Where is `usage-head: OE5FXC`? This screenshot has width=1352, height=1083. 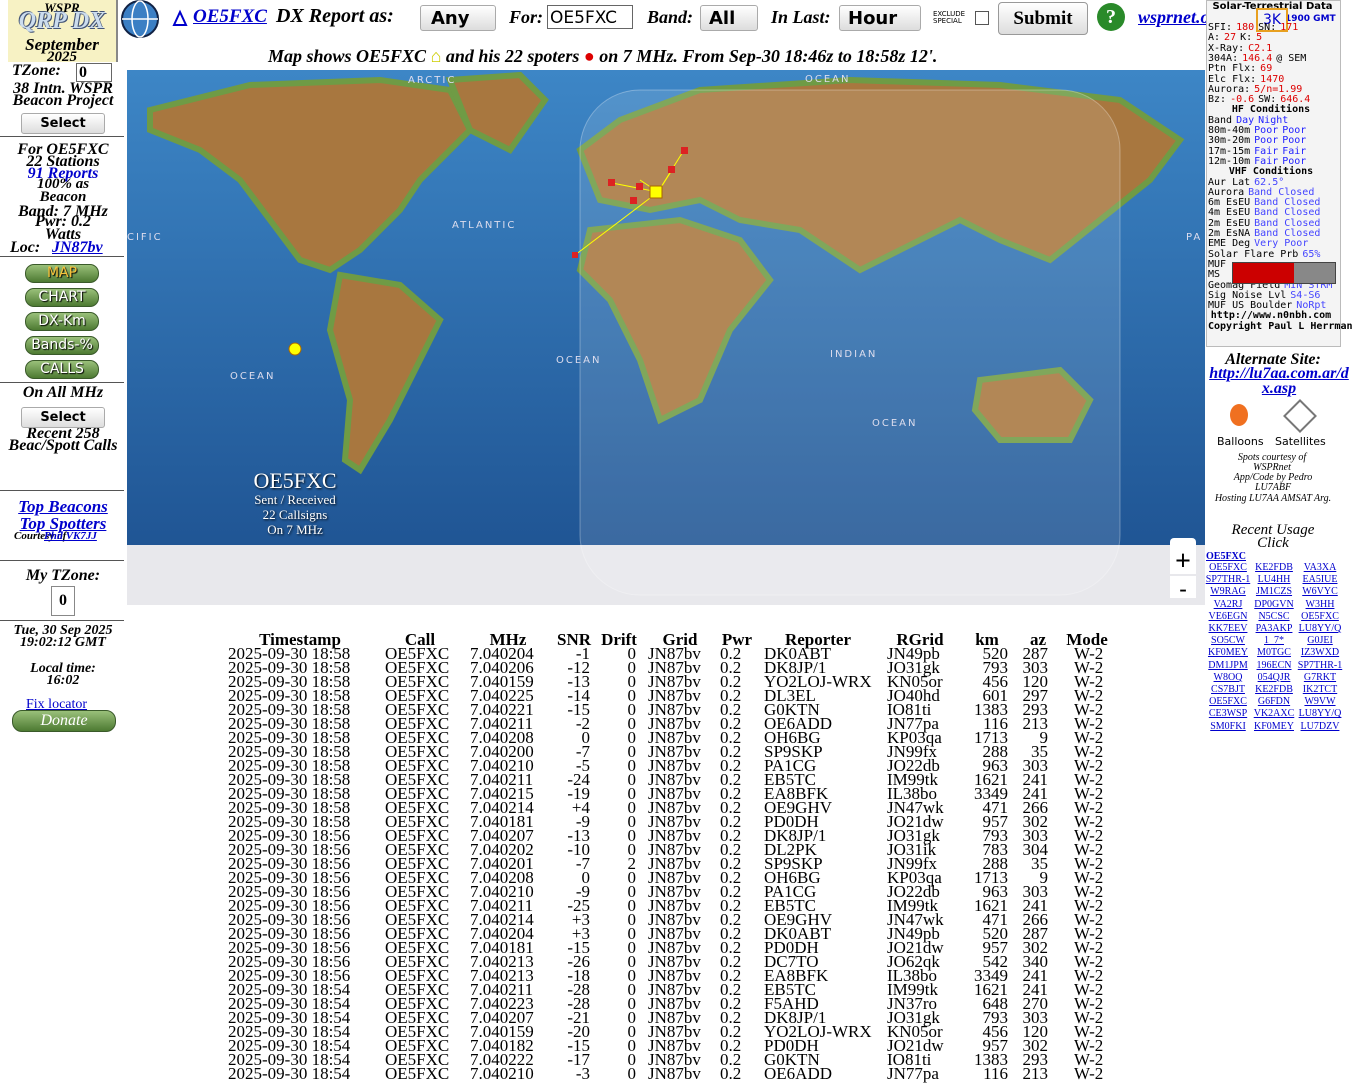 usage-head: OE5FXC is located at coordinates (1226, 556).